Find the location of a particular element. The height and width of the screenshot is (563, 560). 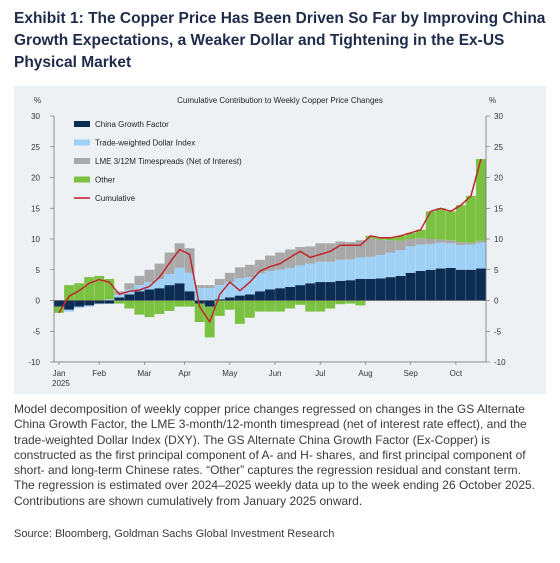

bar-other-w22 is located at coordinates (280, 306).